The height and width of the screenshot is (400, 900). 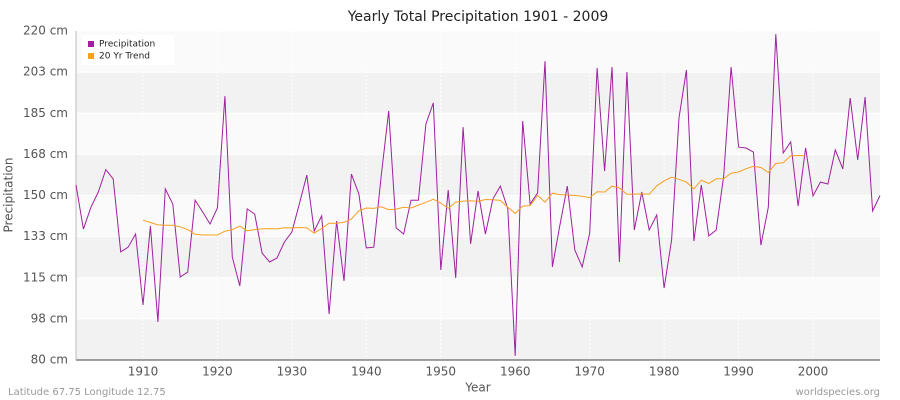 I want to click on x-tick-label: 1960, so click(x=515, y=372).